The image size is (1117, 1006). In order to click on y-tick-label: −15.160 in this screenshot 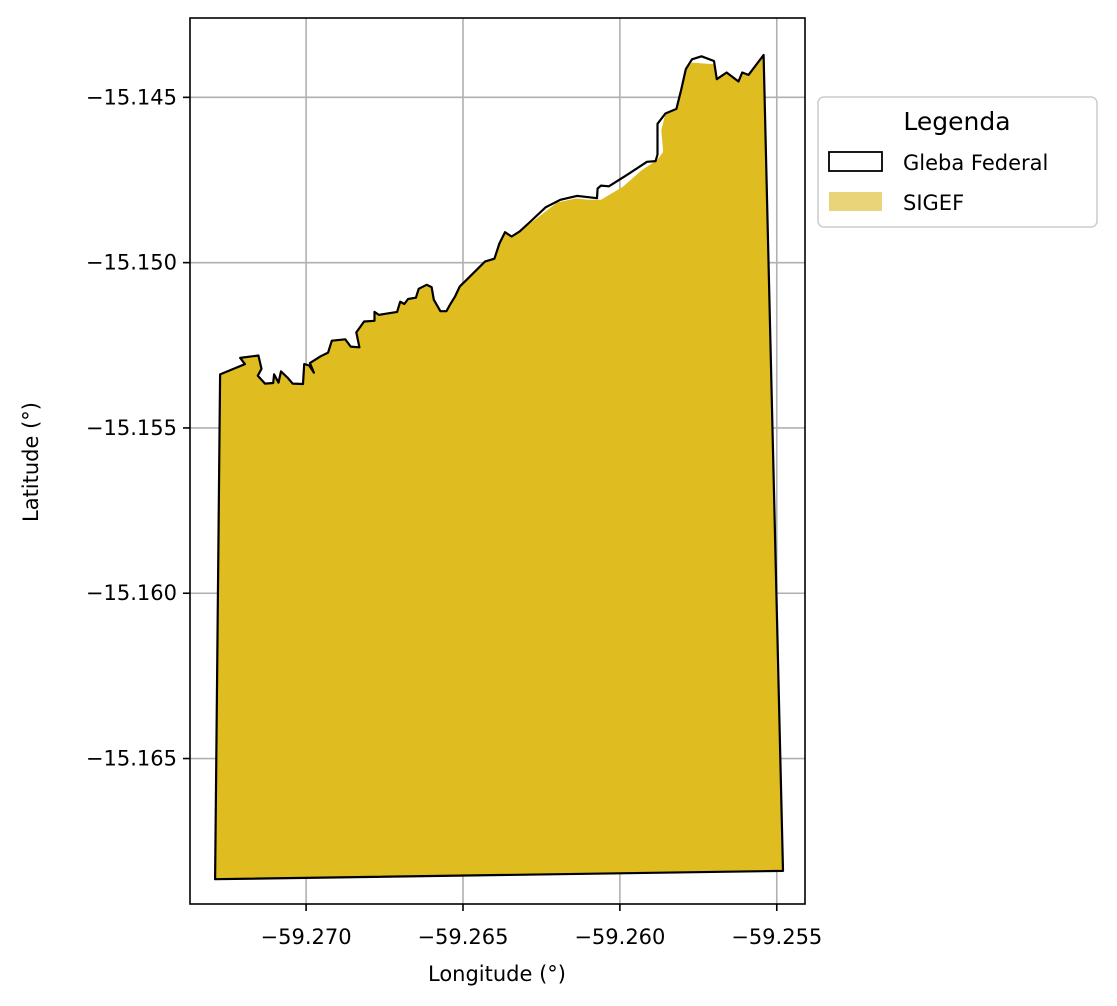, I will do `click(131, 593)`.